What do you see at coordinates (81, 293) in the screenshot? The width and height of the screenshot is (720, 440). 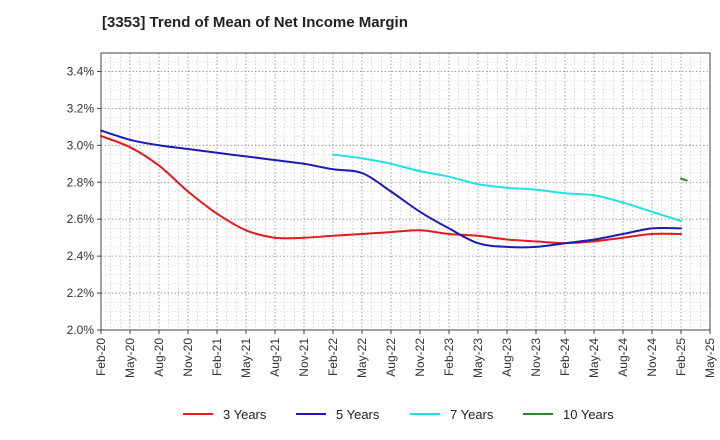 I see `y-tick-label: 2.2%` at bounding box center [81, 293].